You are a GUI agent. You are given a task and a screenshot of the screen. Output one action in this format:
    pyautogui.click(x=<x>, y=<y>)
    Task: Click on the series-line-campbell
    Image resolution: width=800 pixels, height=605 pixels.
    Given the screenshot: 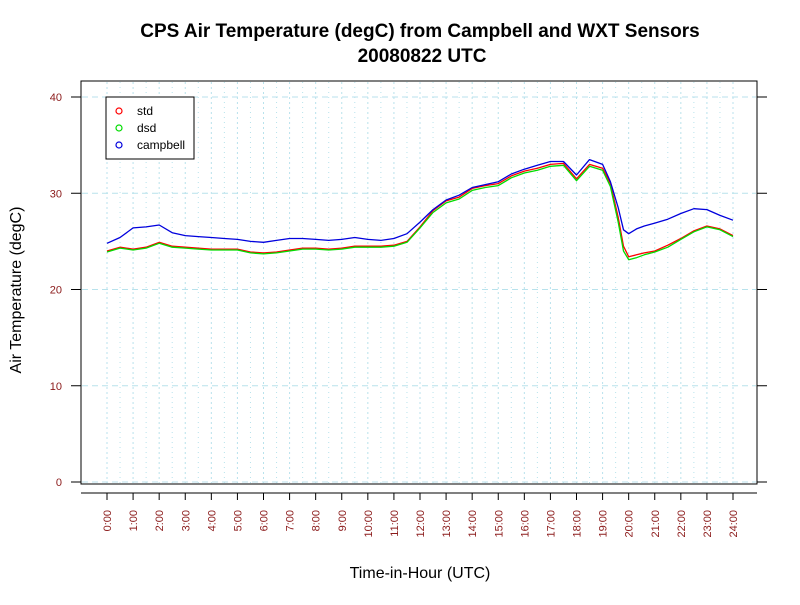 What is the action you would take?
    pyautogui.click(x=420, y=201)
    